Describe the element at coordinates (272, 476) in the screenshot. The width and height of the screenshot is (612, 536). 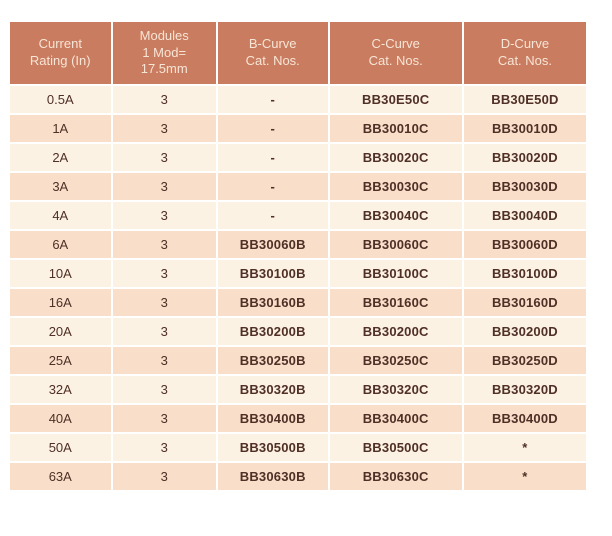
I see `cell-b-curve: BB30630B` at that location.